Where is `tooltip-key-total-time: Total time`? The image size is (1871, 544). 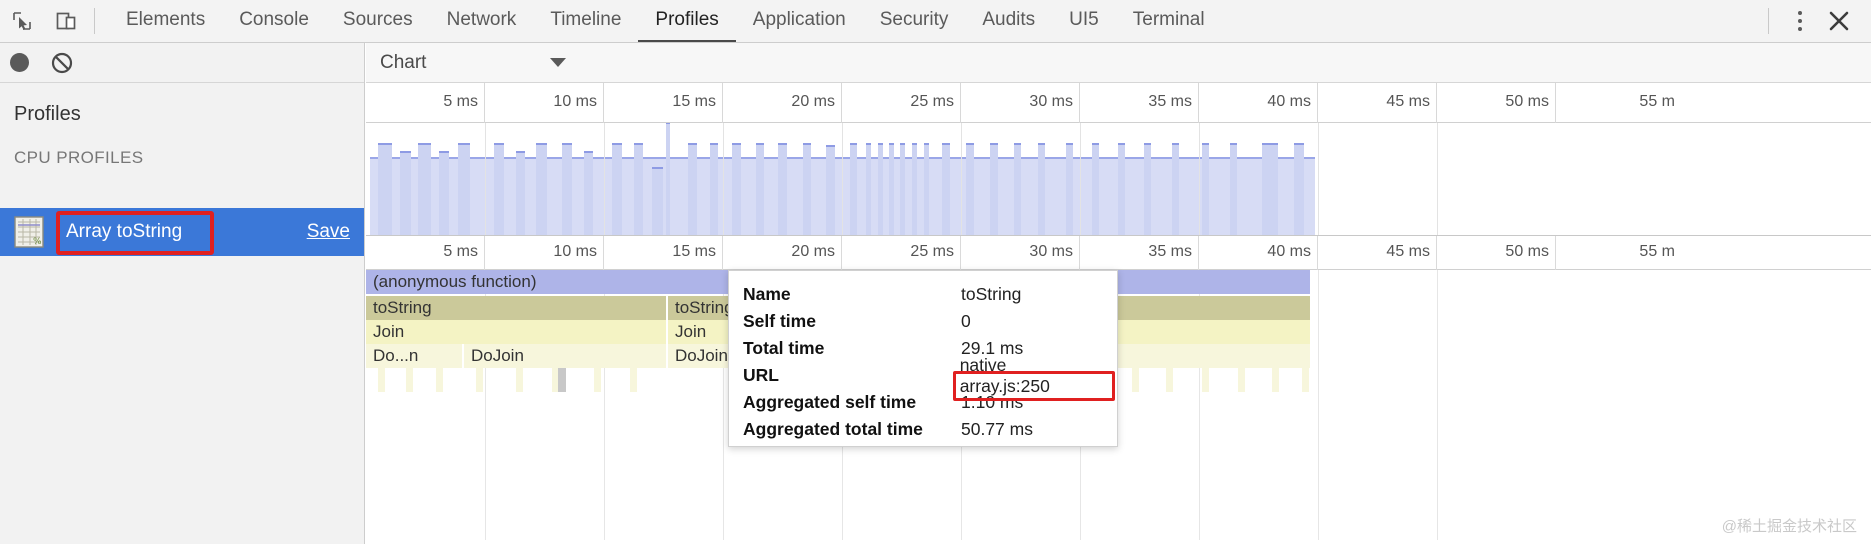 tooltip-key-total-time: Total time is located at coordinates (784, 348).